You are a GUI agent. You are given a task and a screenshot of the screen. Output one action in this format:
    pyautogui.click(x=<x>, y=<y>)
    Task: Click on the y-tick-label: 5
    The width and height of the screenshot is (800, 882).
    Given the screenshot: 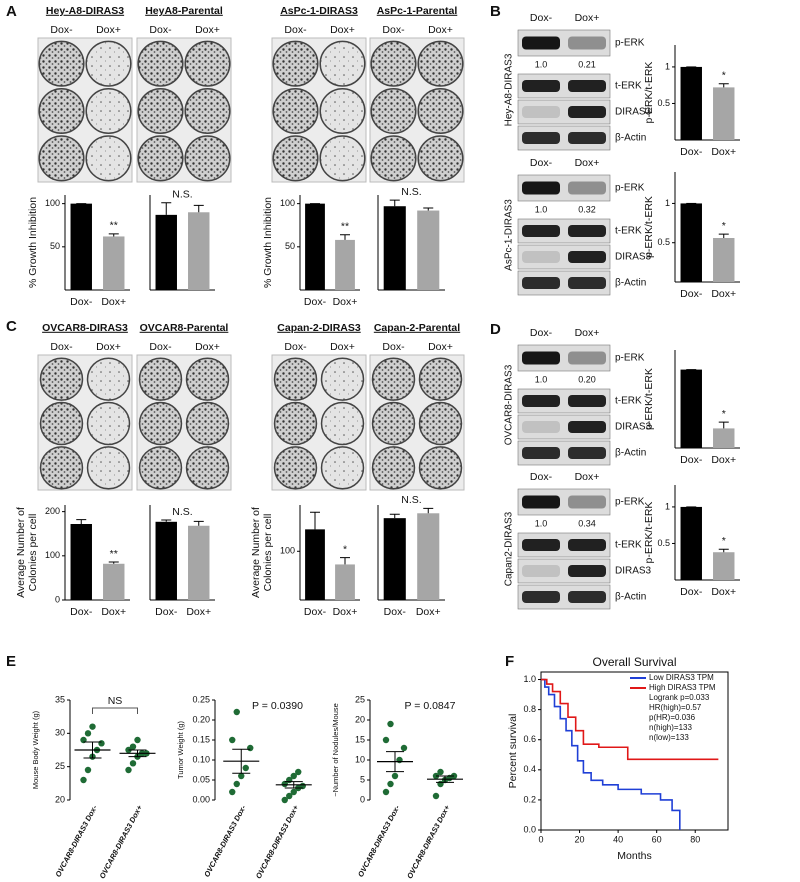 What is the action you would take?
    pyautogui.click(x=362, y=779)
    